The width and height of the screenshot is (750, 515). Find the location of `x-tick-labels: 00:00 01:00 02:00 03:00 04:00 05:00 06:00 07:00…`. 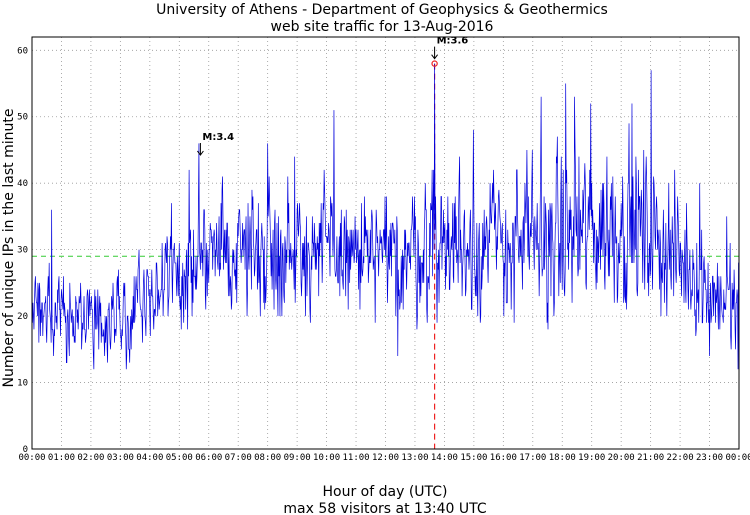

x-tick-labels: 00:00 01:00 02:00 03:00 04:00 05:00 06:00 07:00… is located at coordinates (384, 458).